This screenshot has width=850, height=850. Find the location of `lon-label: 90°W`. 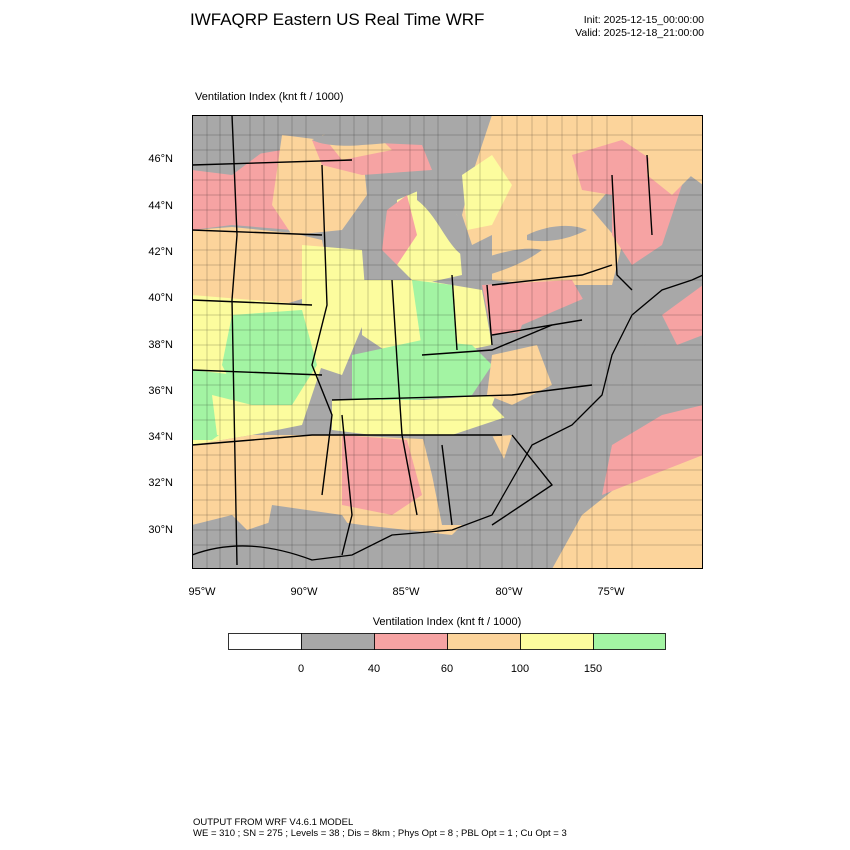

lon-label: 90°W is located at coordinates (304, 592).